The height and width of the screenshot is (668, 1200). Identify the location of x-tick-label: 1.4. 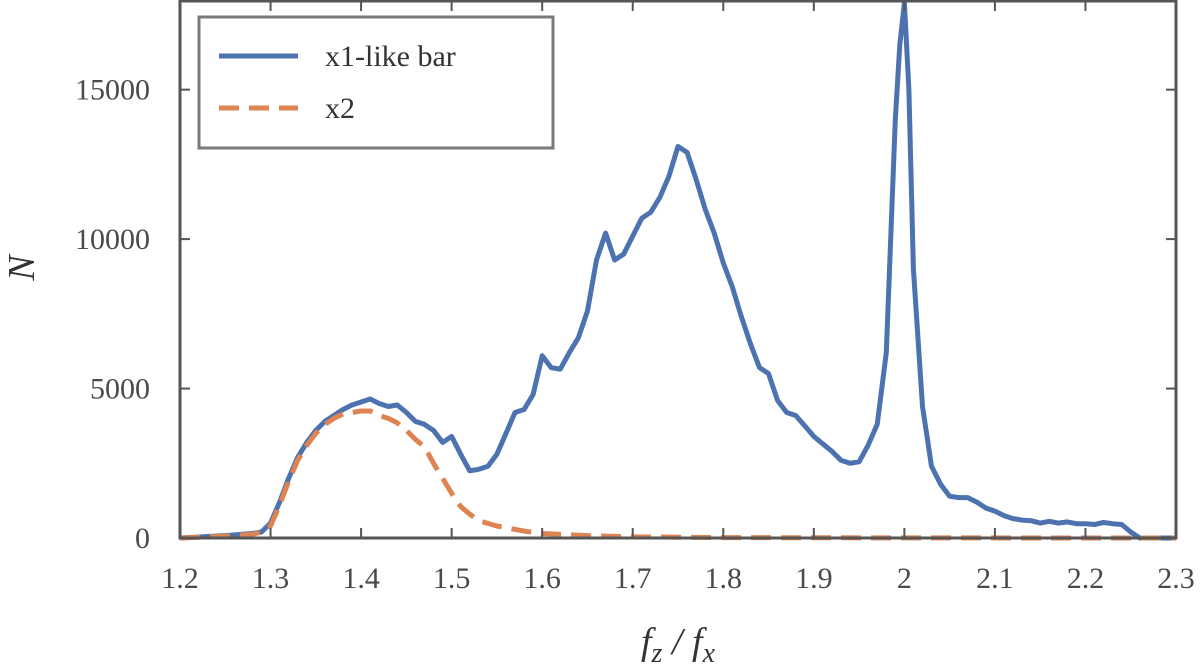
(361, 578).